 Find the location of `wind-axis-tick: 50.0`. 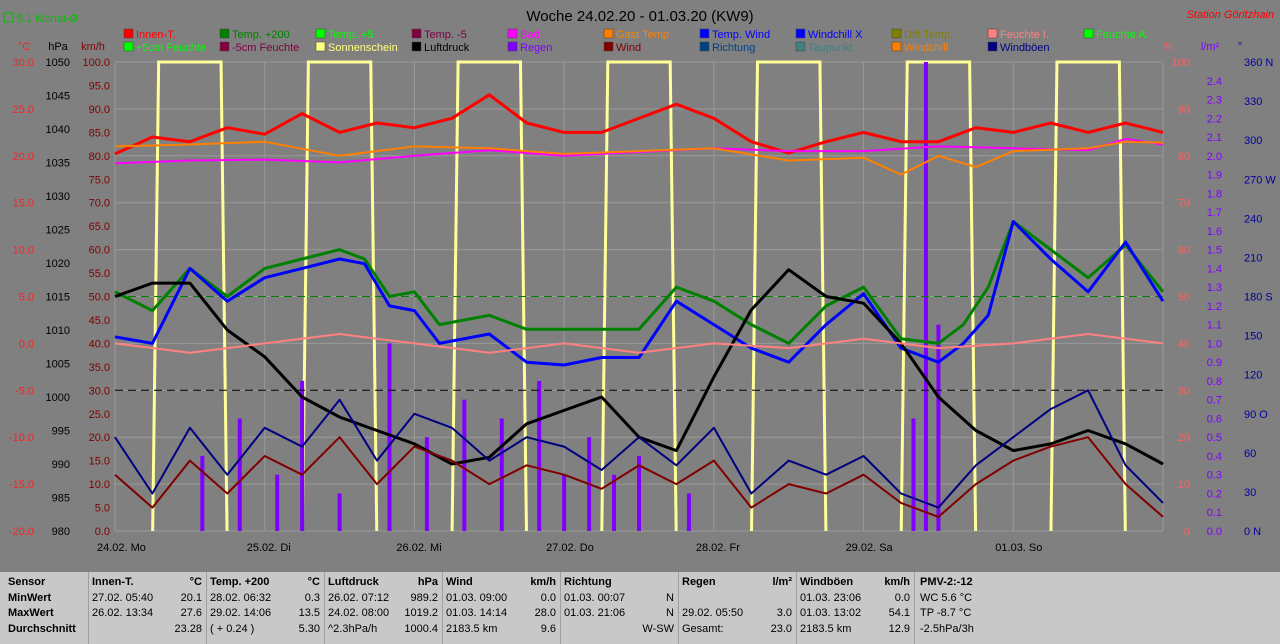

wind-axis-tick: 50.0 is located at coordinates (99, 298).